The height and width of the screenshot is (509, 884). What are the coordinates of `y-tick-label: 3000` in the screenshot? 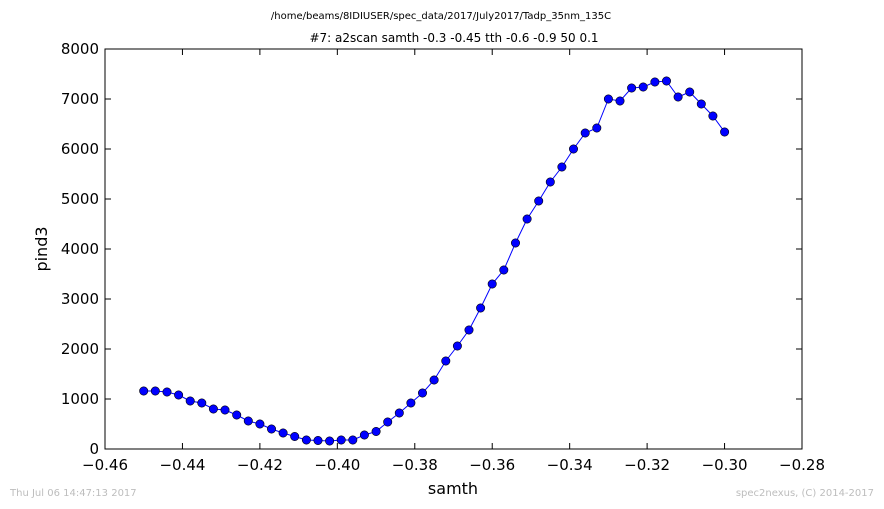 It's located at (80, 299).